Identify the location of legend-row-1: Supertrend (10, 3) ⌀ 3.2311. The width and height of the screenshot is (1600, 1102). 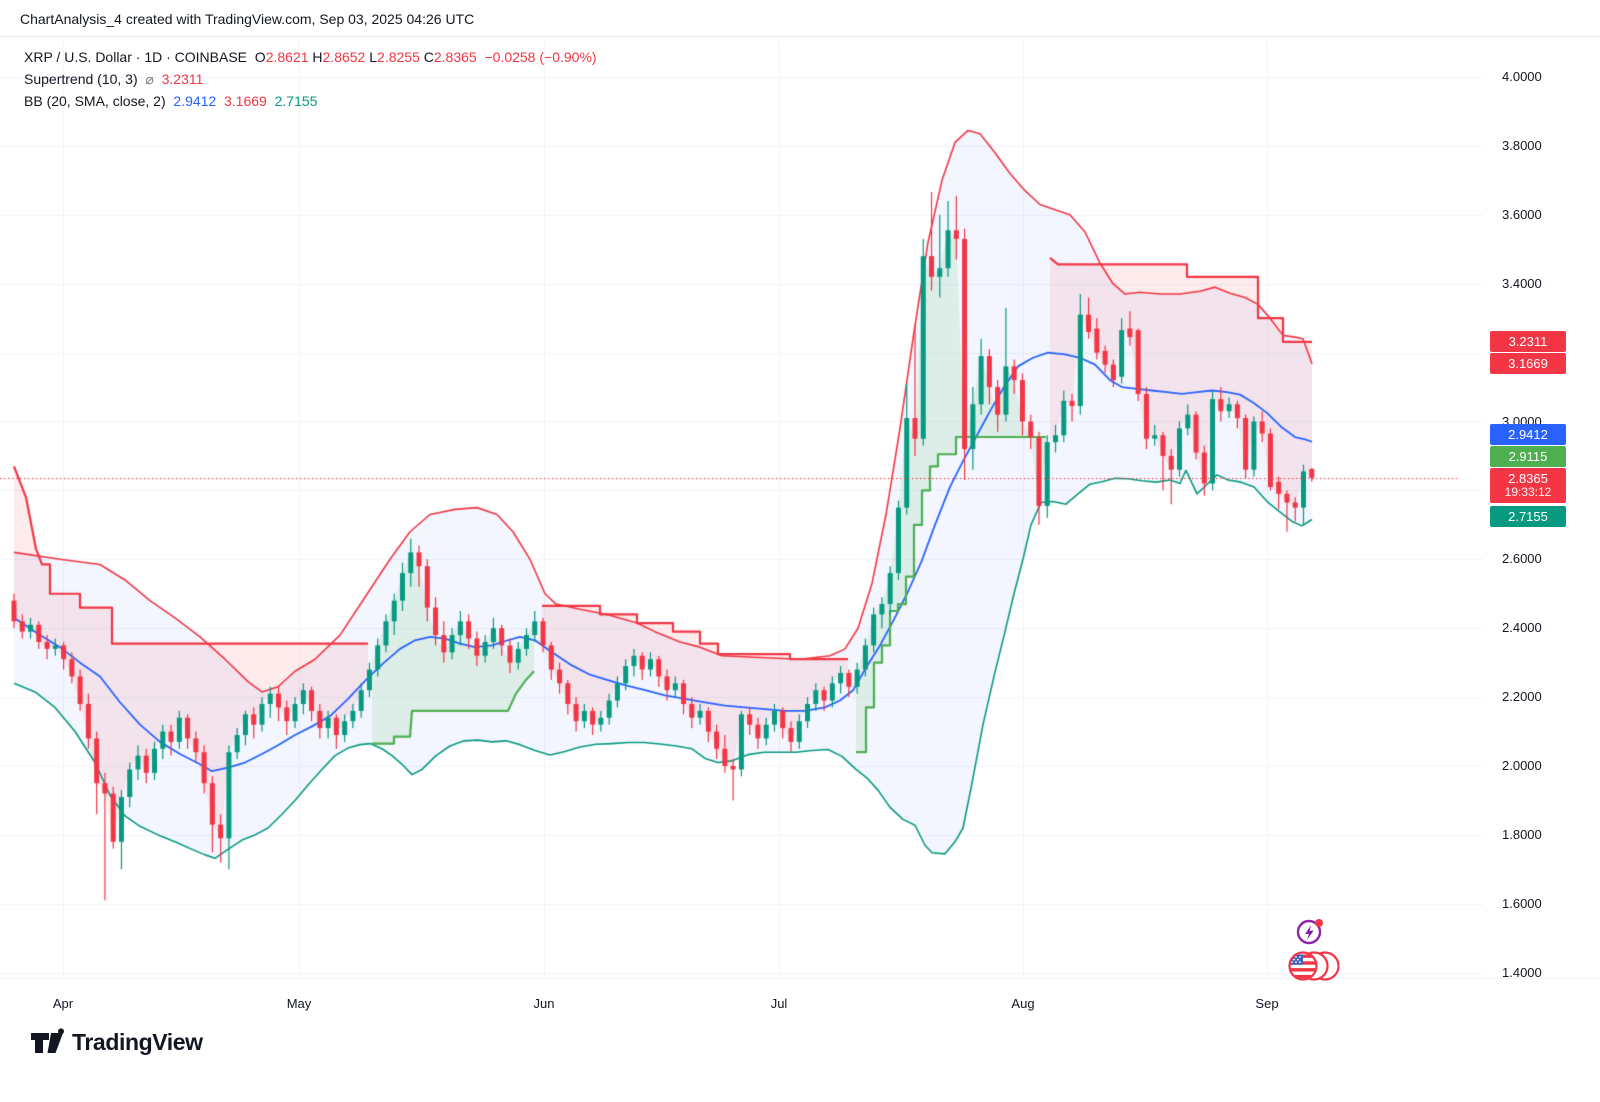
(310, 79).